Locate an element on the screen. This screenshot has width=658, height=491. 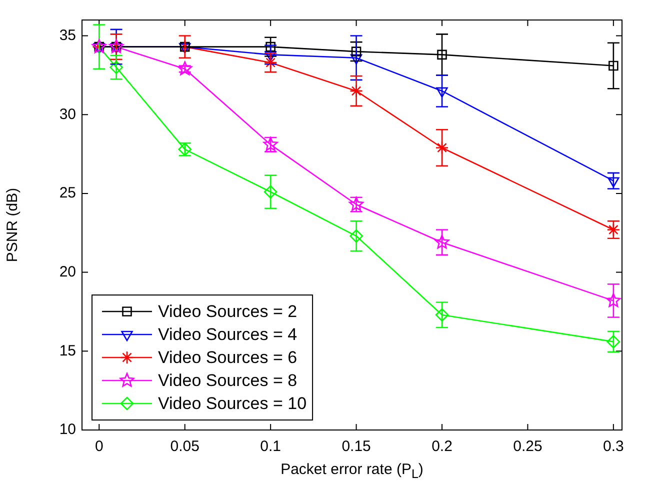
y-tick-label: 35 is located at coordinates (67, 35).